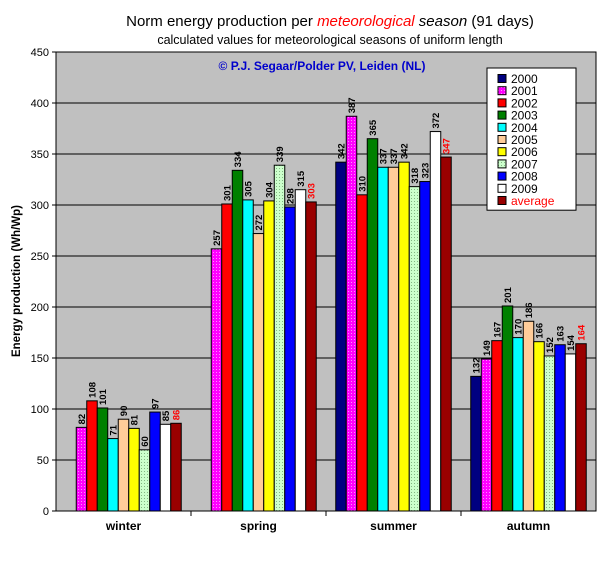 This screenshot has height=565, width=610. I want to click on y-tick-label-0: 0, so click(46, 512).